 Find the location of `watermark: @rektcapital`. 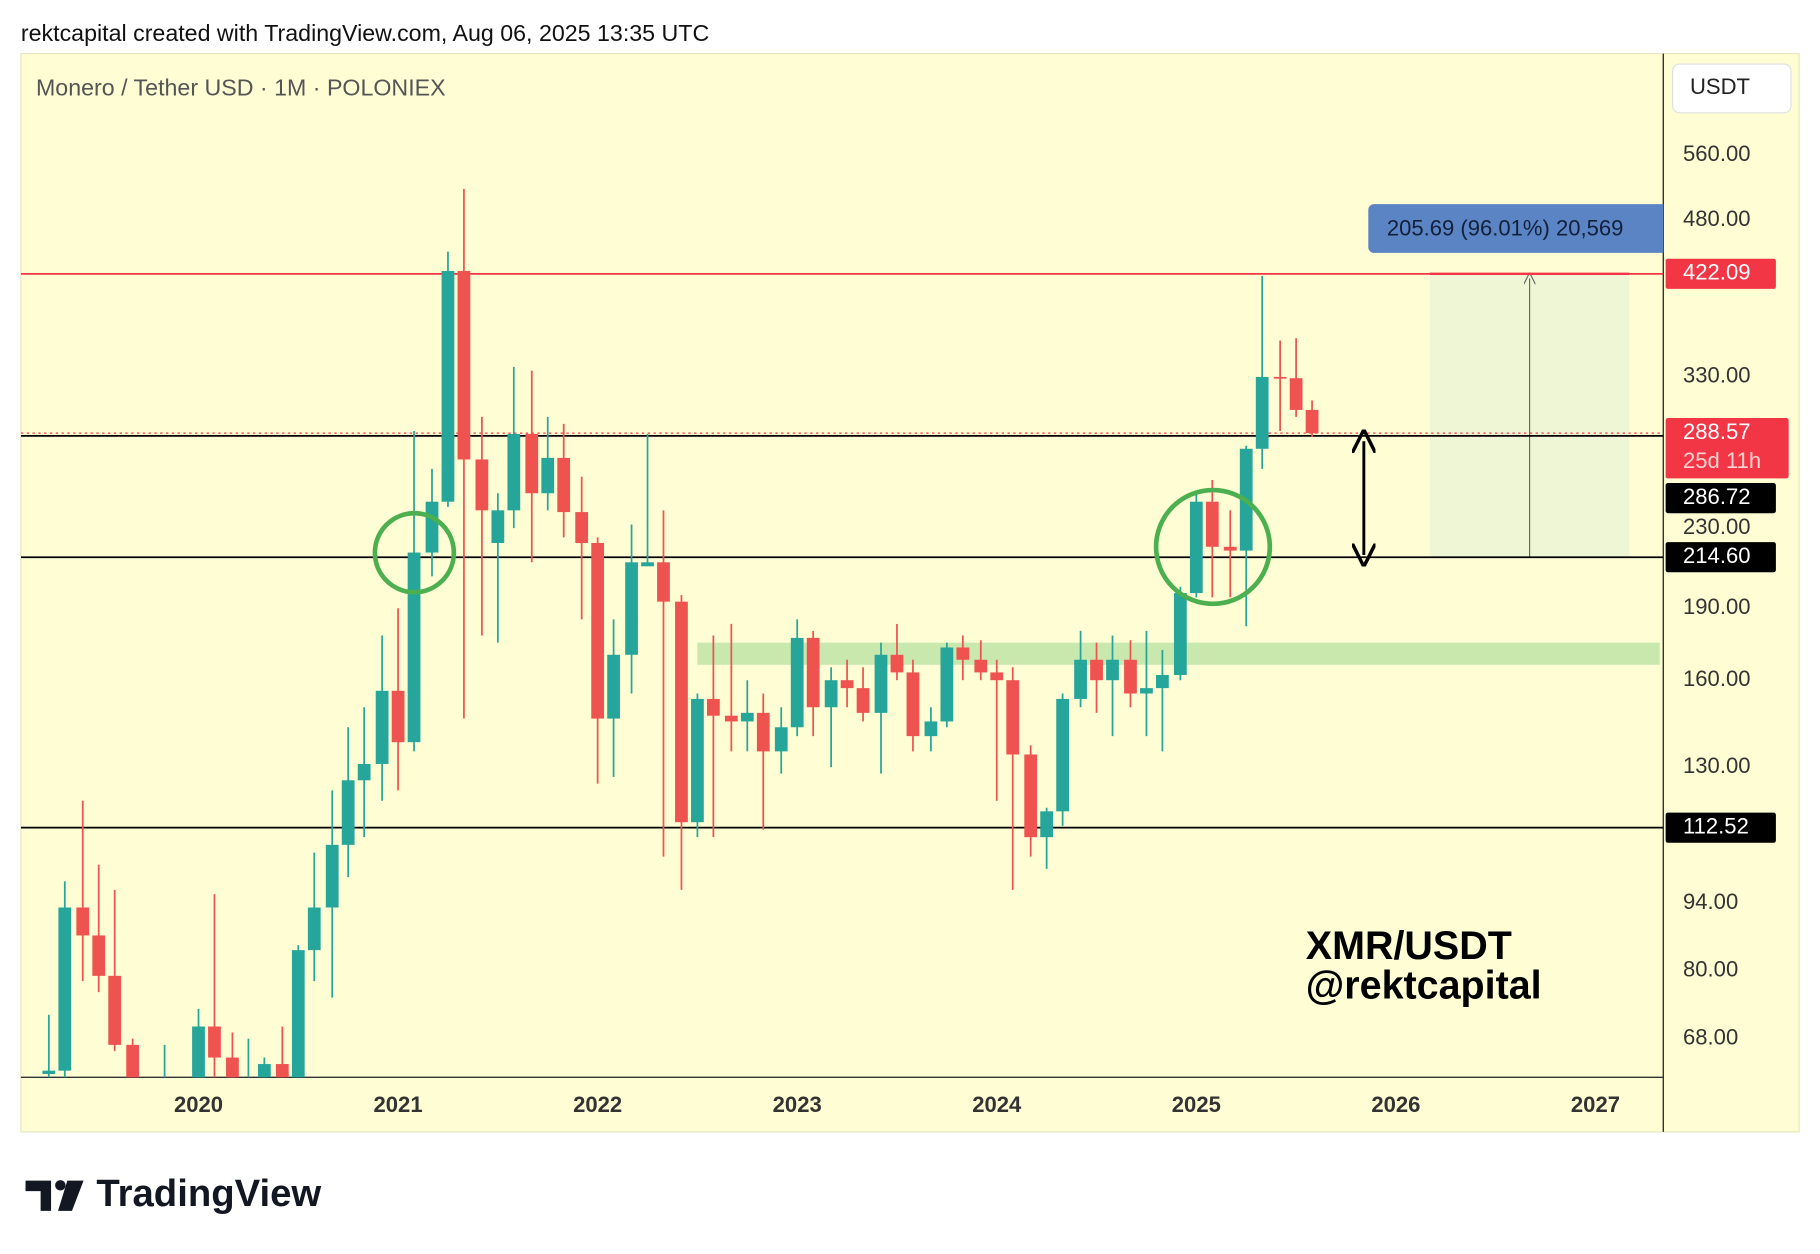

watermark: @rektcapital is located at coordinates (1424, 985).